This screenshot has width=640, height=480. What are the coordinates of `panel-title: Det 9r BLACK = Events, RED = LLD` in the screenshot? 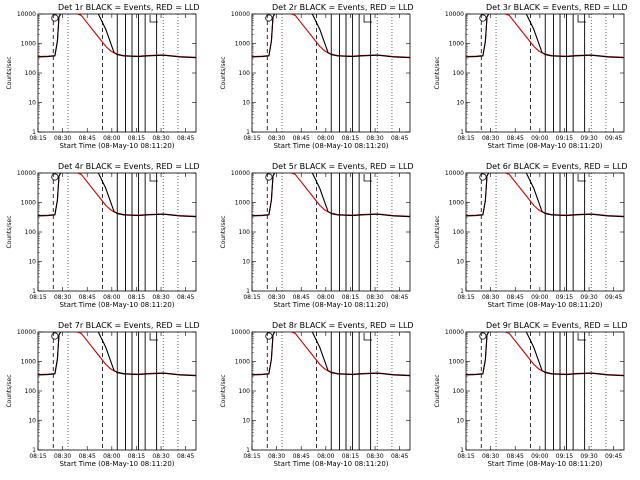 It's located at (557, 325).